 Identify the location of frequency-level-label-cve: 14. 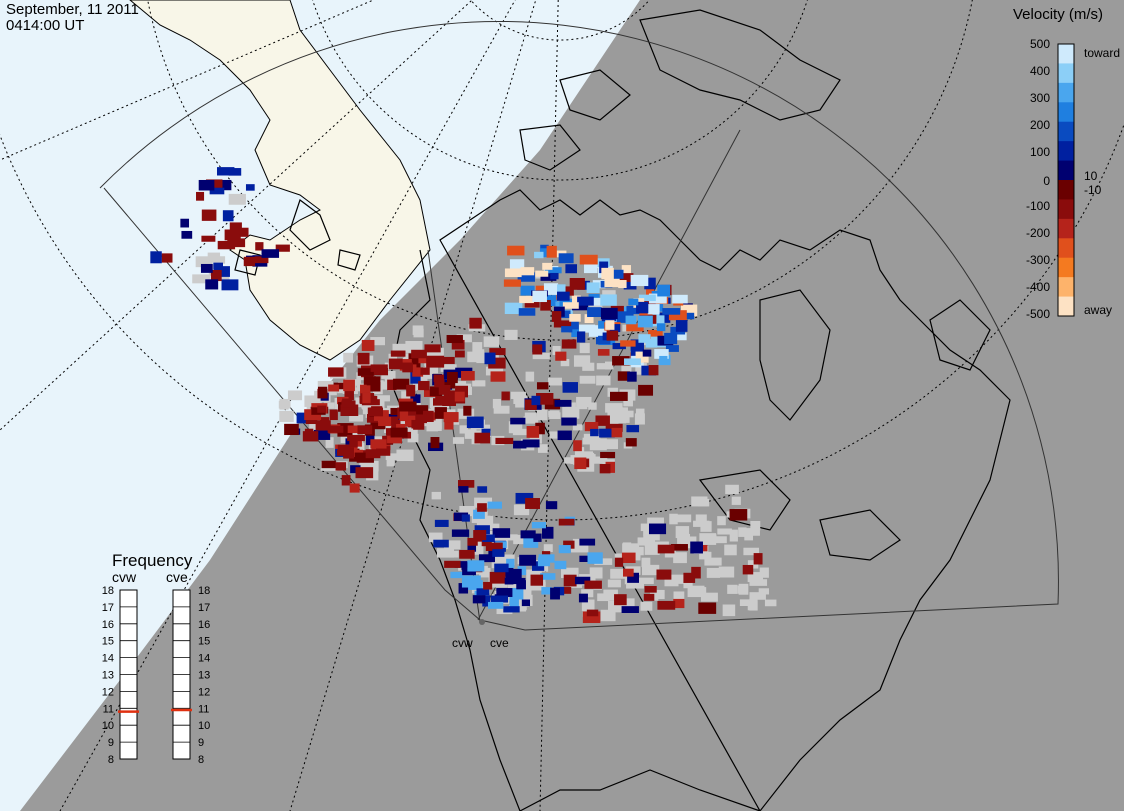
(204, 659).